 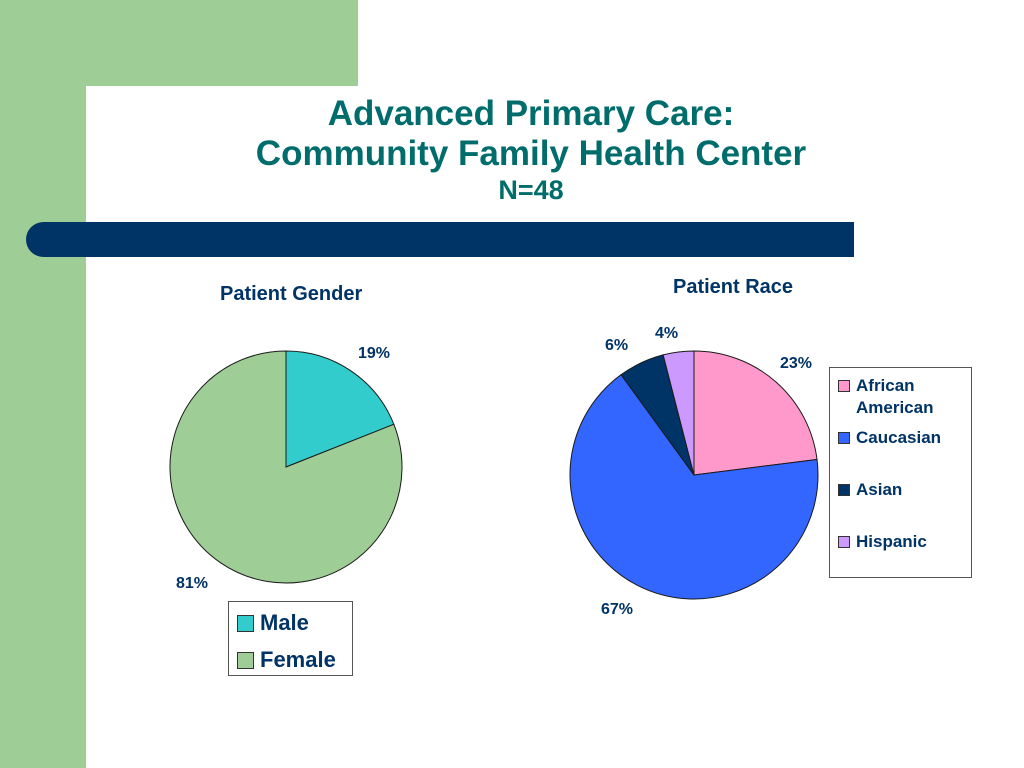 What do you see at coordinates (531, 113) in the screenshot?
I see `title-line-1: Advanced Primary Care:` at bounding box center [531, 113].